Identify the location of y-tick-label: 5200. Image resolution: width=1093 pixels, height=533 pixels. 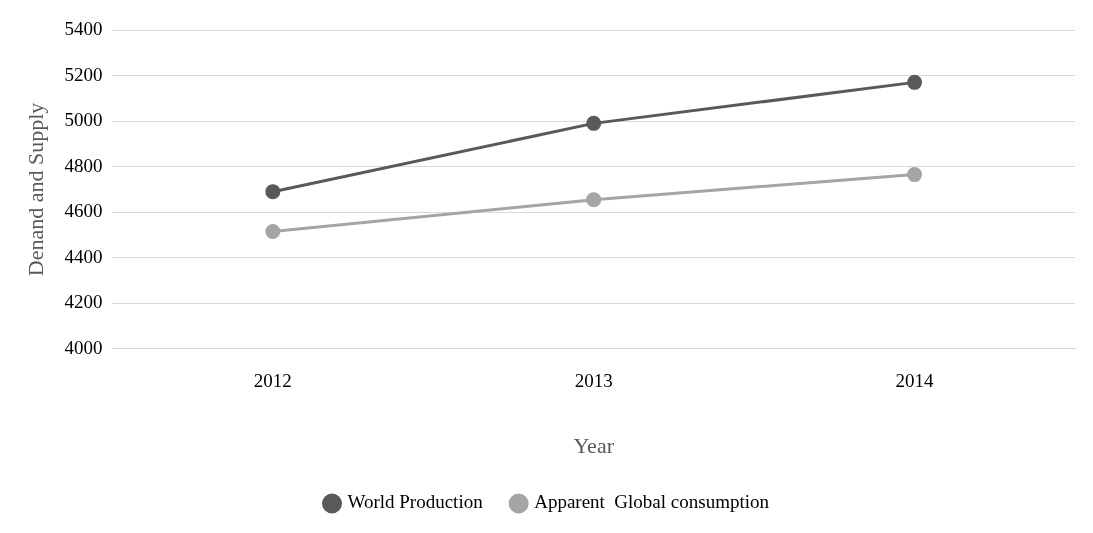
(83, 74).